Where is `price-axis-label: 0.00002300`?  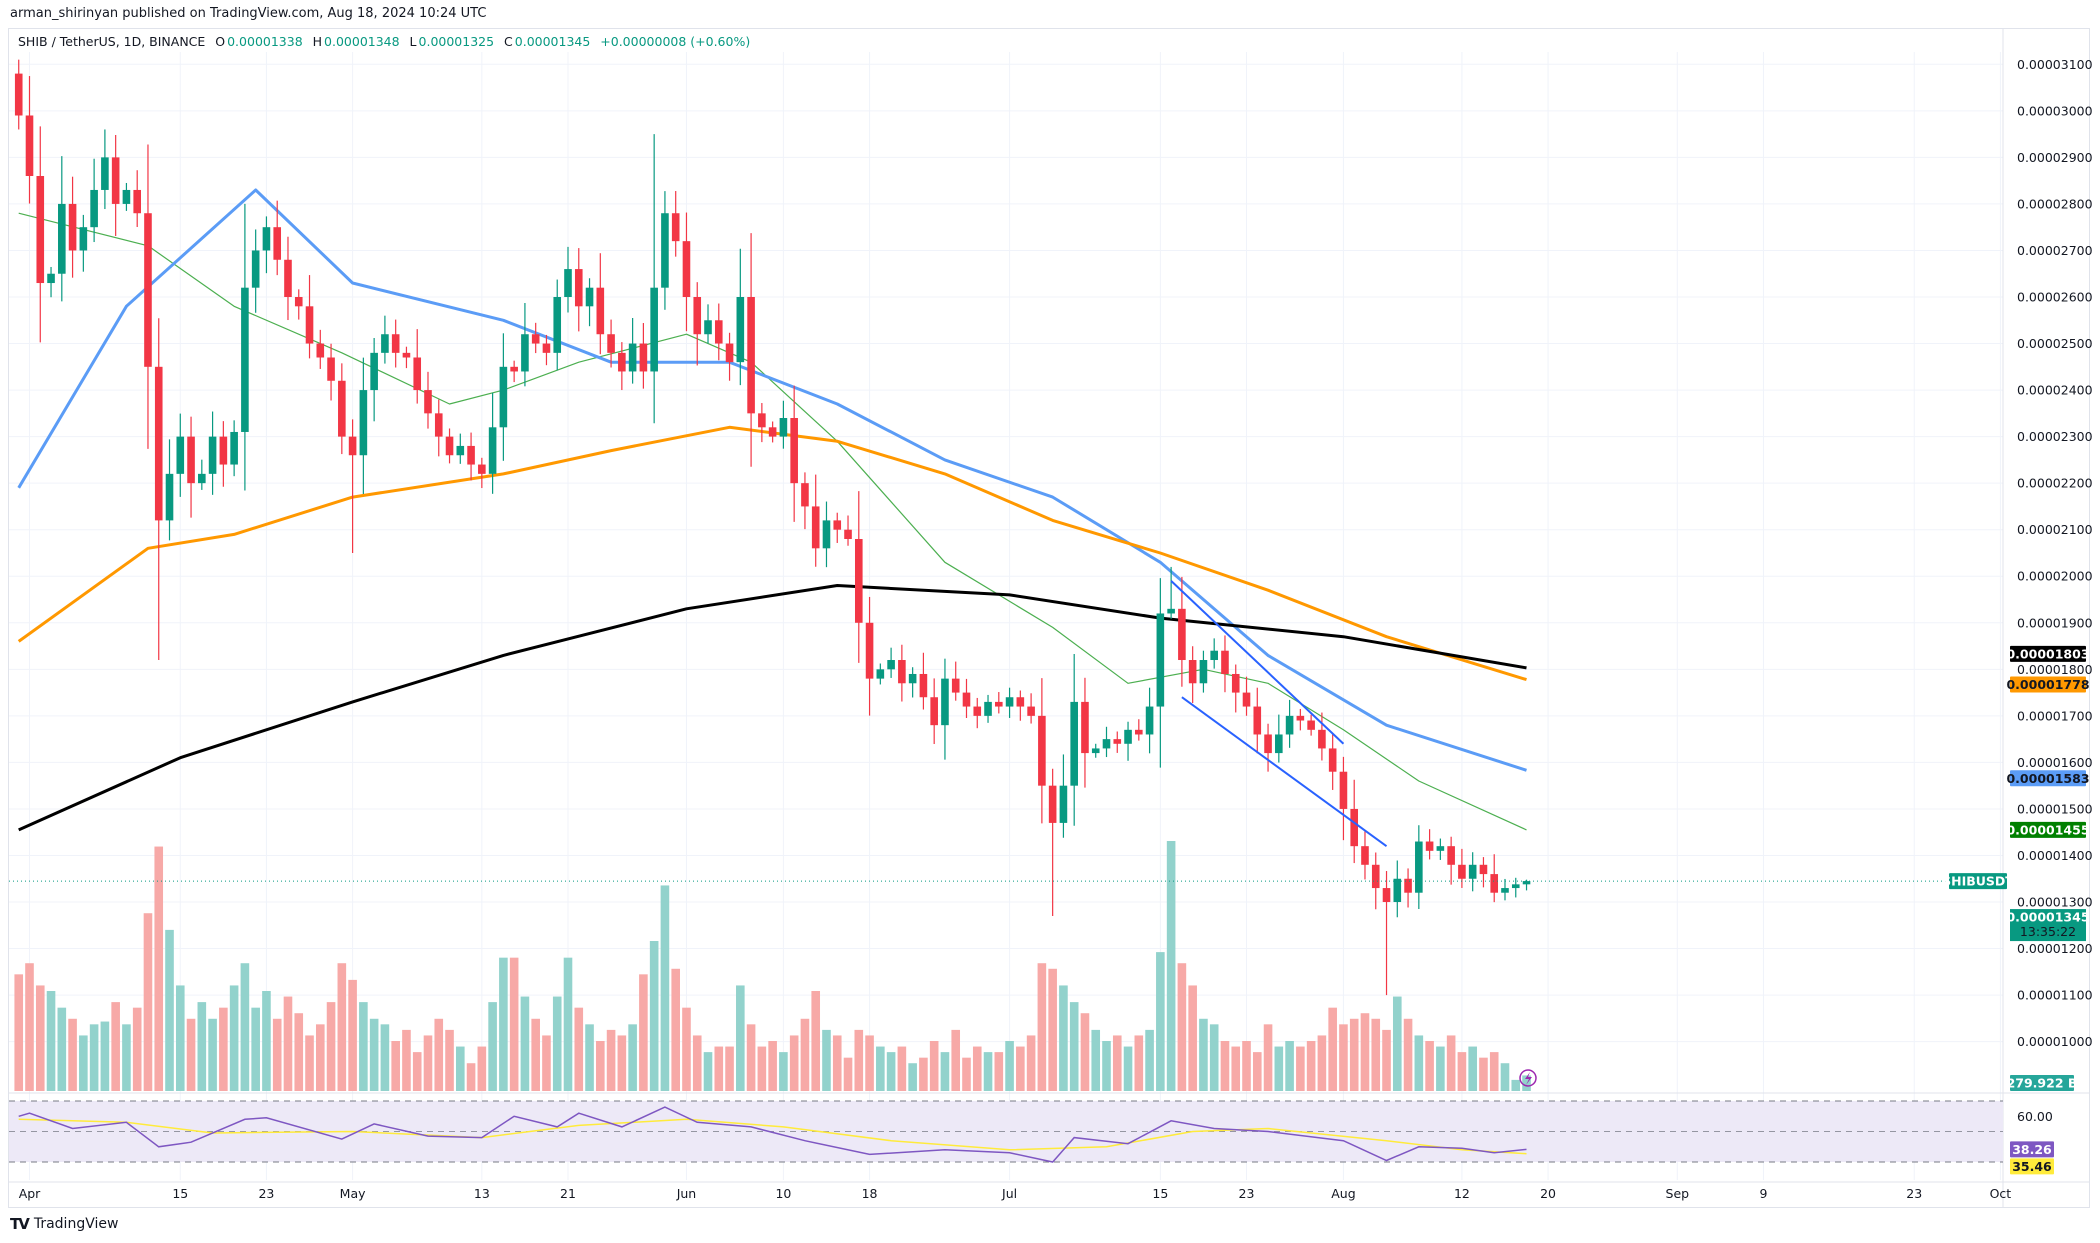
price-axis-label: 0.00002300 is located at coordinates (2055, 436).